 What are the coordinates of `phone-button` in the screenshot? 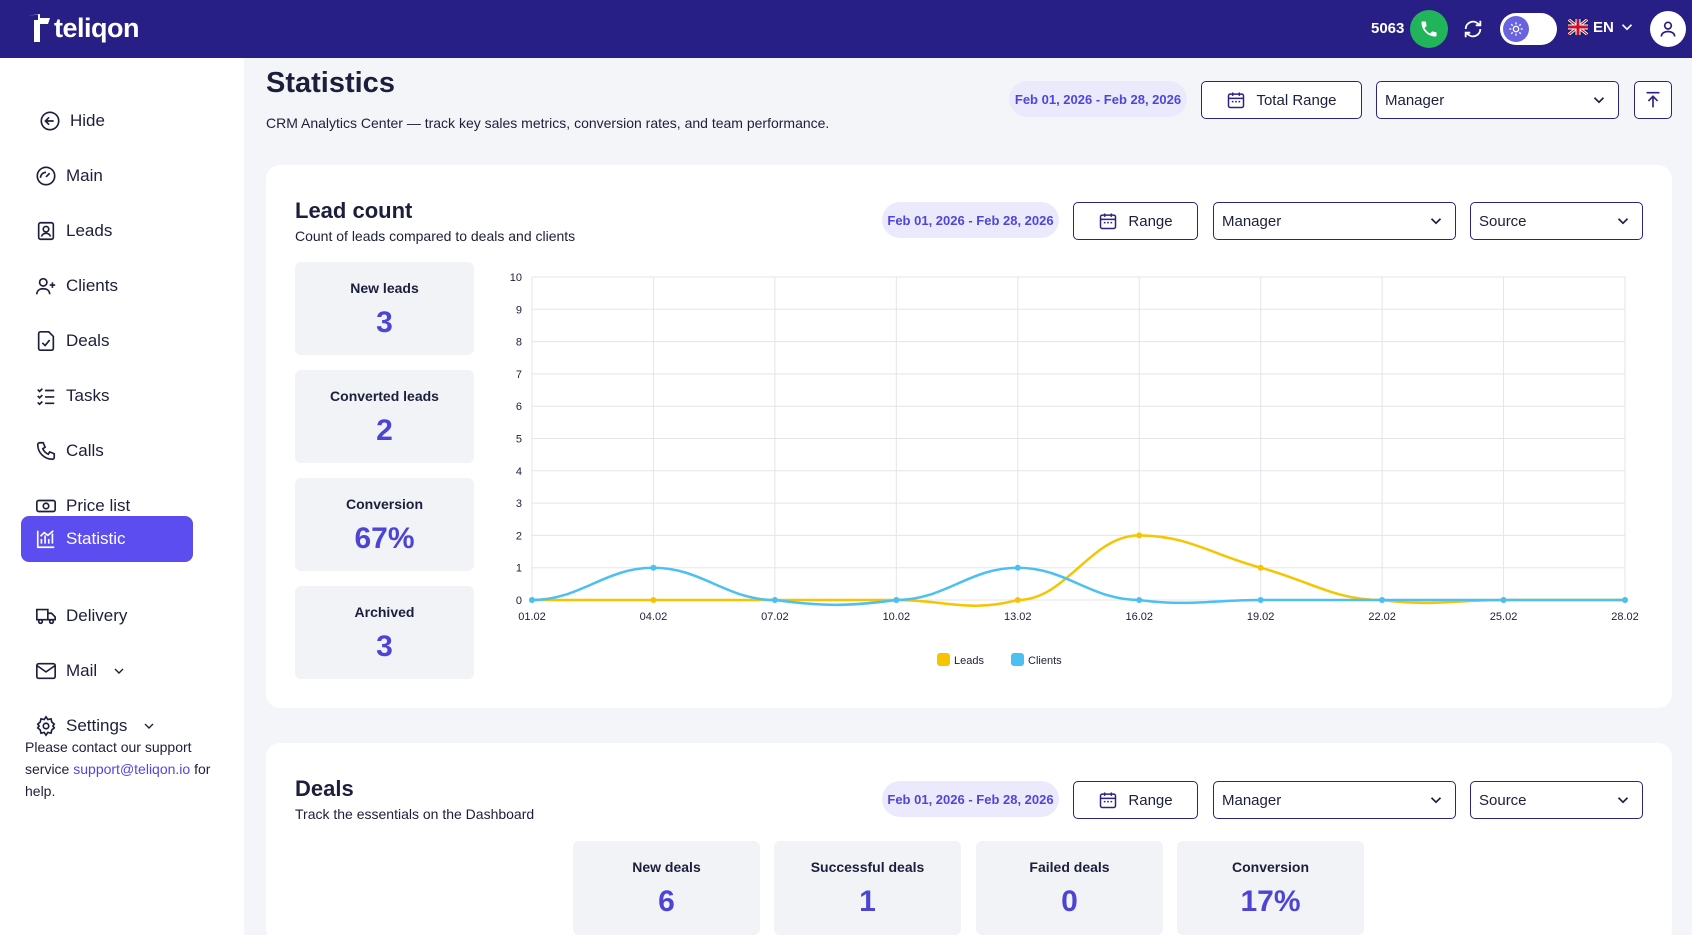 It's located at (1429, 29).